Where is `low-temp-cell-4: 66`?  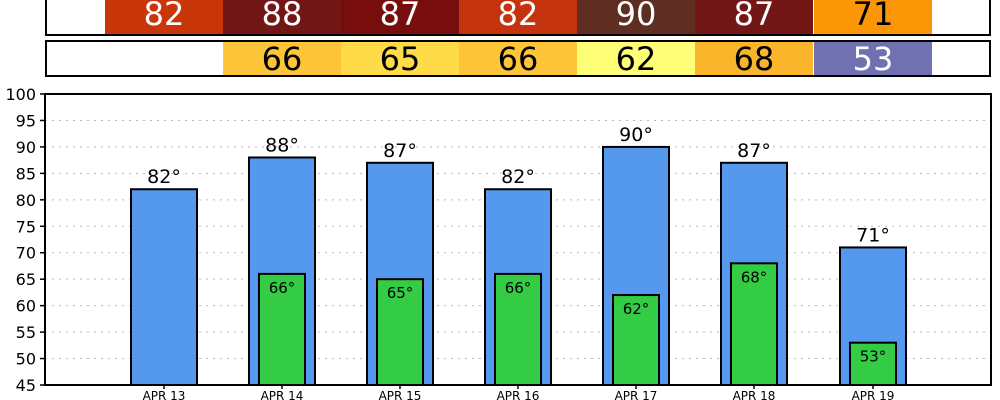
low-temp-cell-4: 66 is located at coordinates (518, 59).